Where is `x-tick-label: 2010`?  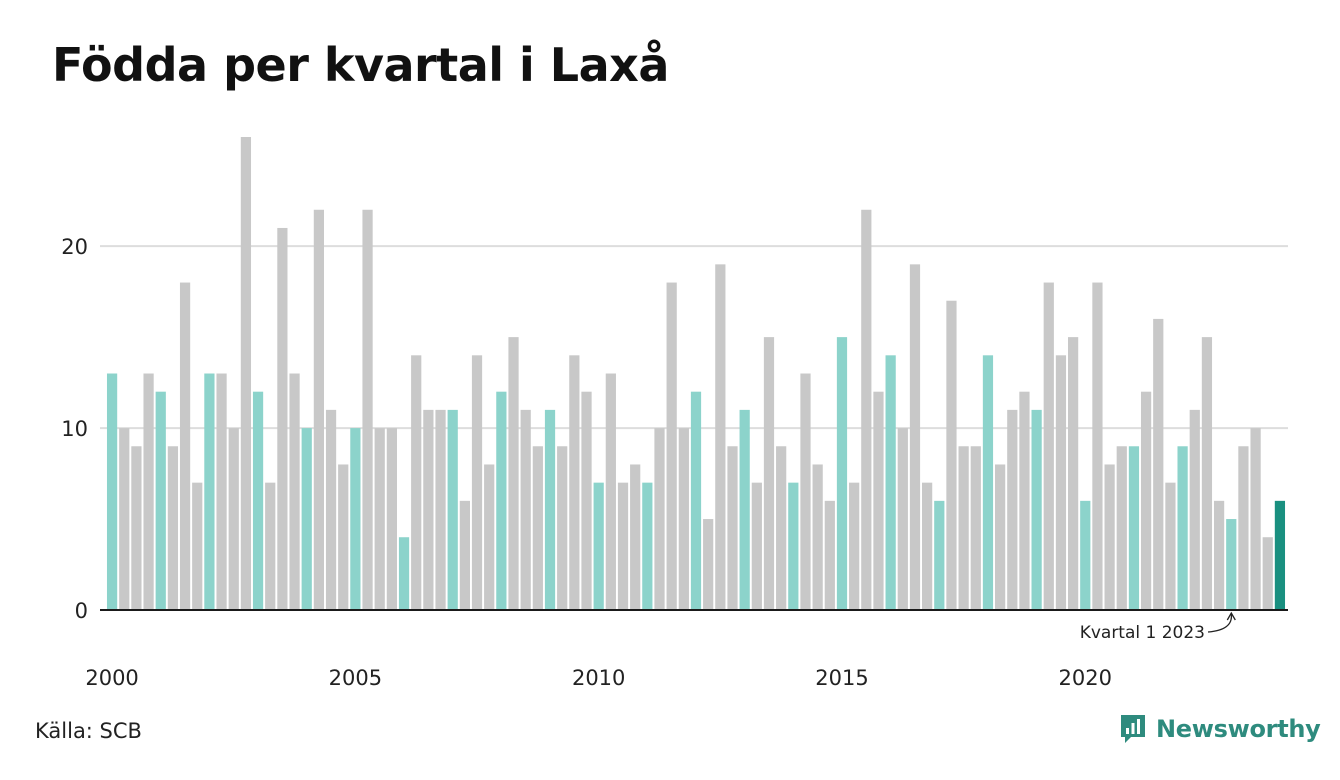
x-tick-label: 2010 is located at coordinates (598, 678).